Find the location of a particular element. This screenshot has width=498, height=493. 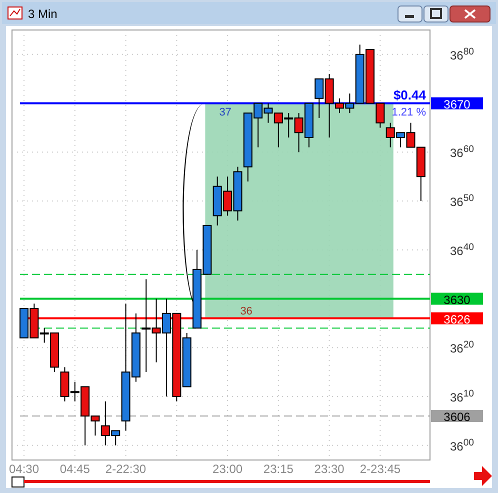

x-tick-label: 04:30 is located at coordinates (24, 469).